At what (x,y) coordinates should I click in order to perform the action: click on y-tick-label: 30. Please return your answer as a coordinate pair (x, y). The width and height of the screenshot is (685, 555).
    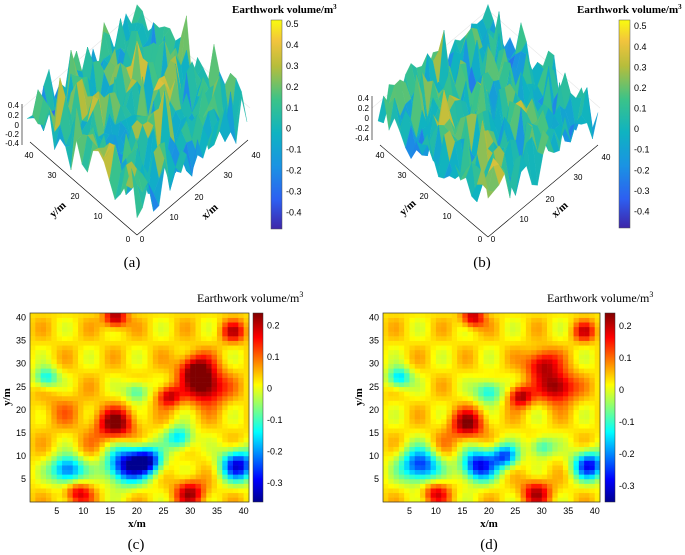
    Looking at the image, I should click on (374, 364).